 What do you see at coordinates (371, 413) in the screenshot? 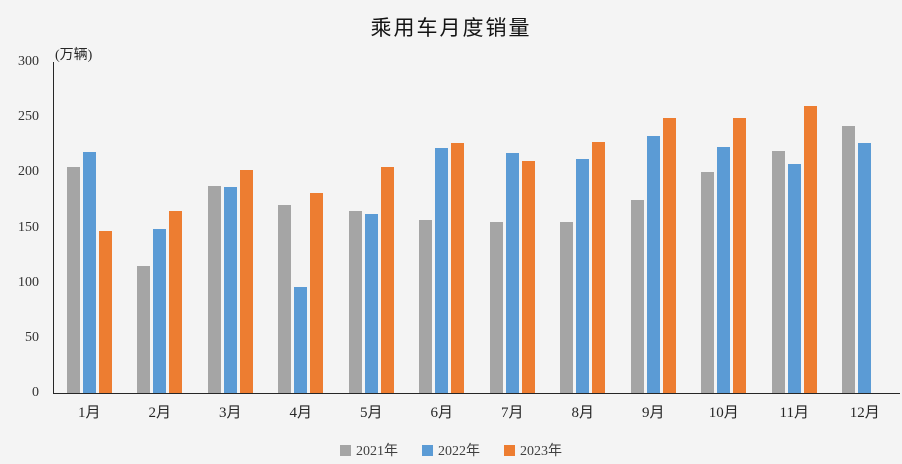
I see `x-tick-label: 5月` at bounding box center [371, 413].